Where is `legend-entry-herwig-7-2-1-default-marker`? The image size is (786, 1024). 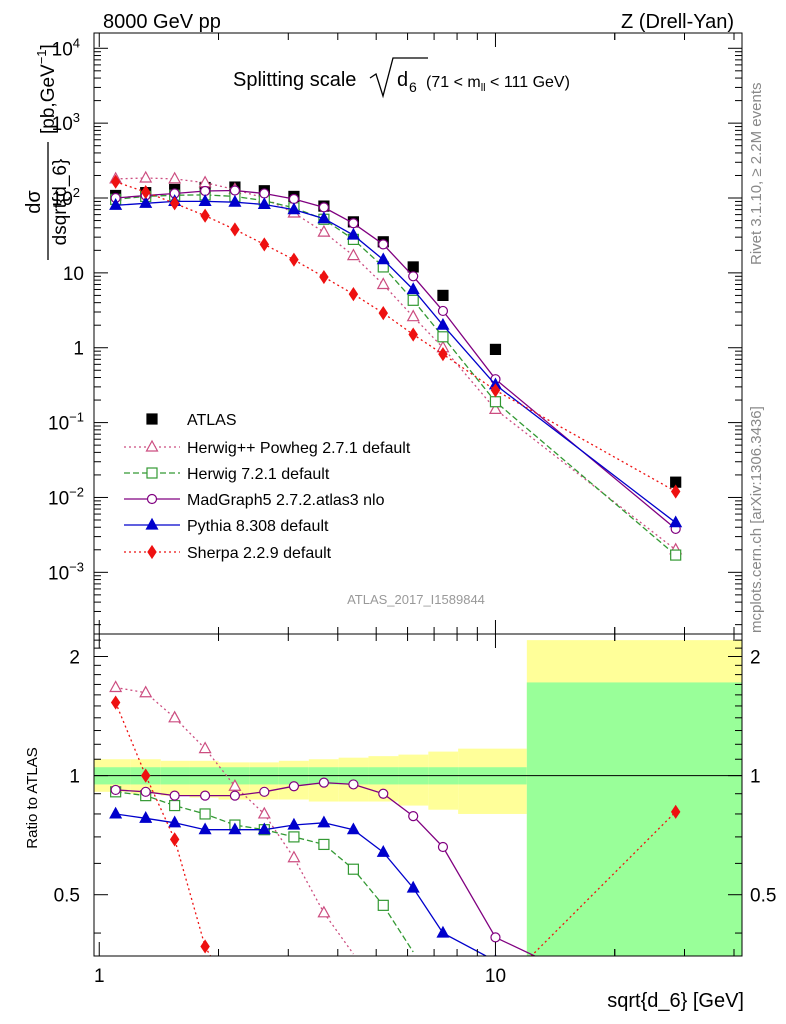
legend-entry-herwig-7-2-1-default-marker is located at coordinates (152, 473).